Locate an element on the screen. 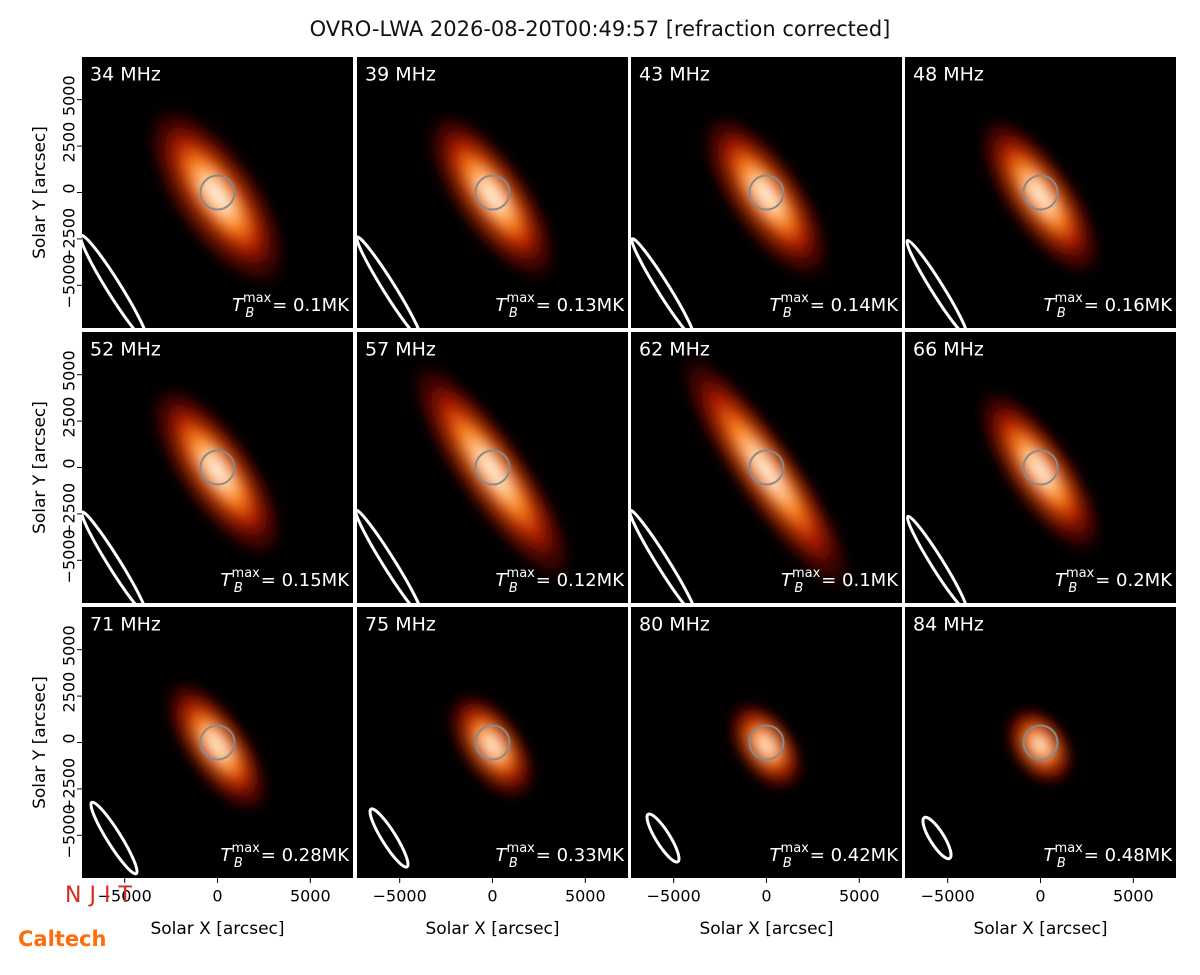 This screenshot has height=975, width=1200. tb-max-label: Tmax B = 0.48MK is located at coordinates (1109, 856).